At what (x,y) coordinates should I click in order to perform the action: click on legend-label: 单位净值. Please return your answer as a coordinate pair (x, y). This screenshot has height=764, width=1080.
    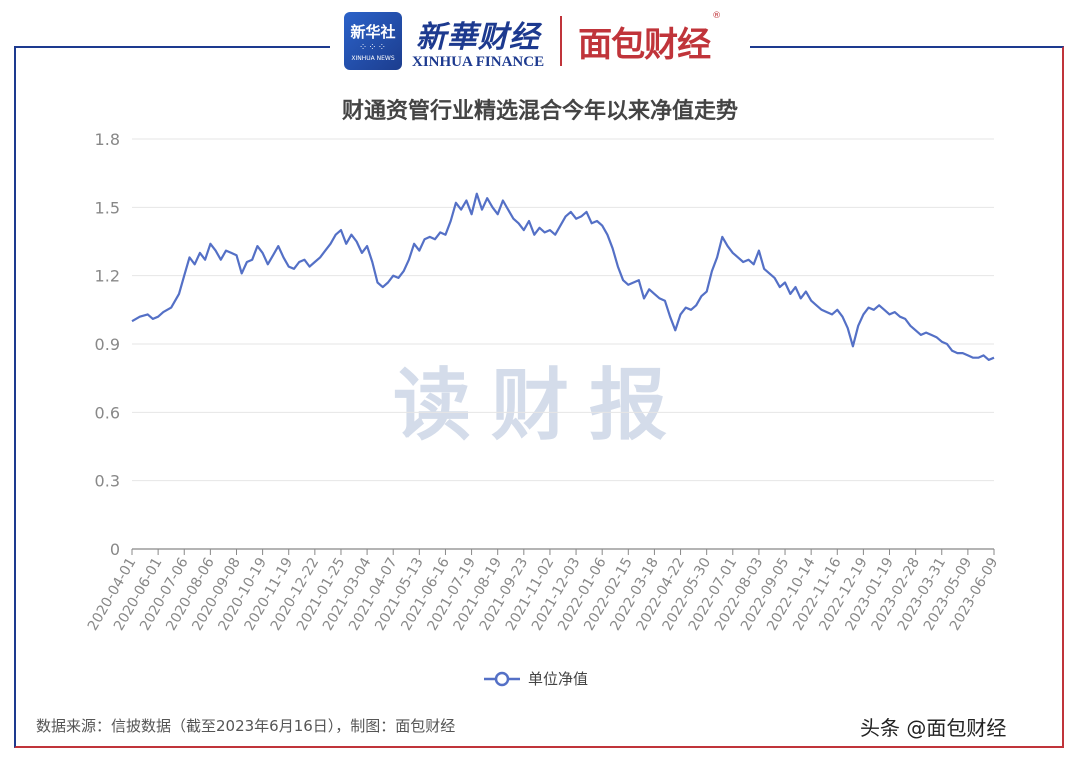
    Looking at the image, I should click on (558, 679).